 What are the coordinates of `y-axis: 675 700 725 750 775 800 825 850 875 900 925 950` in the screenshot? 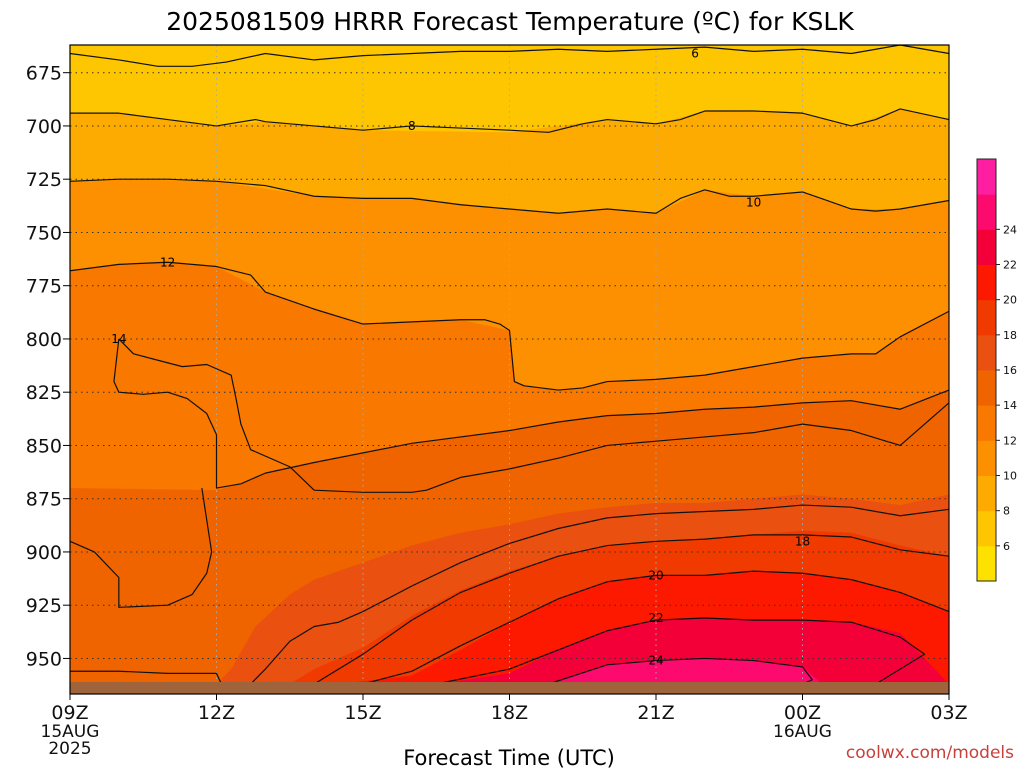 It's located at (48, 366).